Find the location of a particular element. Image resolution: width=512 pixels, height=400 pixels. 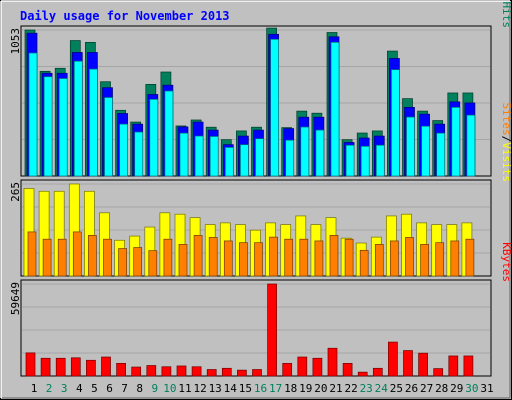

day-label-29: 29 is located at coordinates (456, 388).